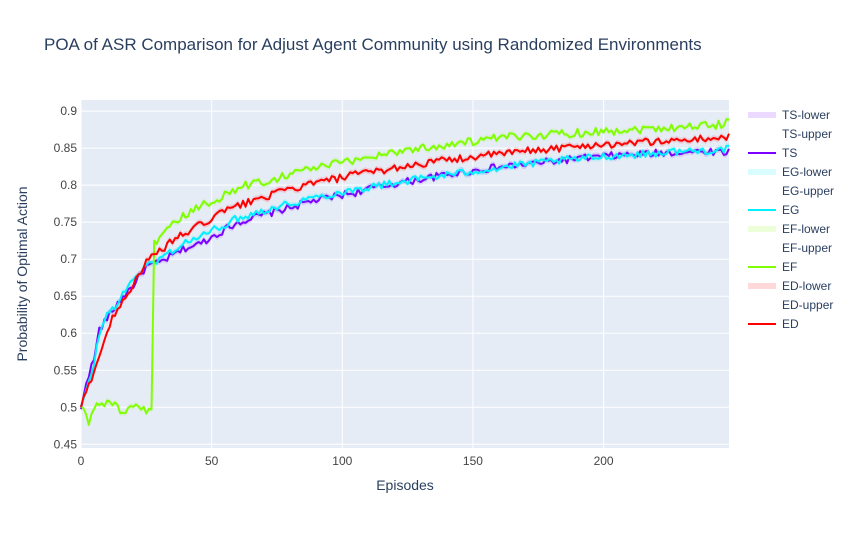 This screenshot has width=859, height=533. I want to click on y-tick-label: 0.7, so click(68, 259).